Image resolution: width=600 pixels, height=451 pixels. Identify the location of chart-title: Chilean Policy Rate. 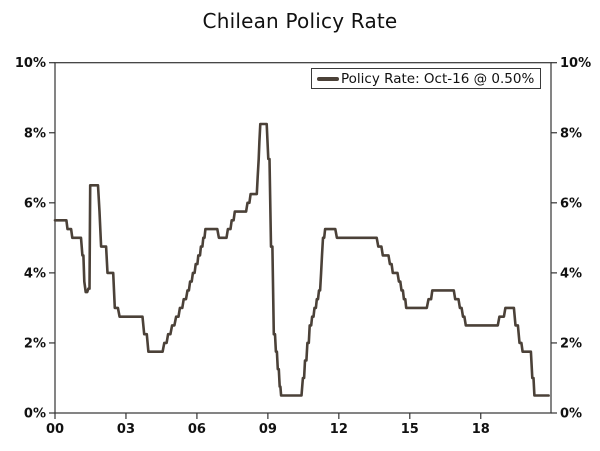
(300, 21).